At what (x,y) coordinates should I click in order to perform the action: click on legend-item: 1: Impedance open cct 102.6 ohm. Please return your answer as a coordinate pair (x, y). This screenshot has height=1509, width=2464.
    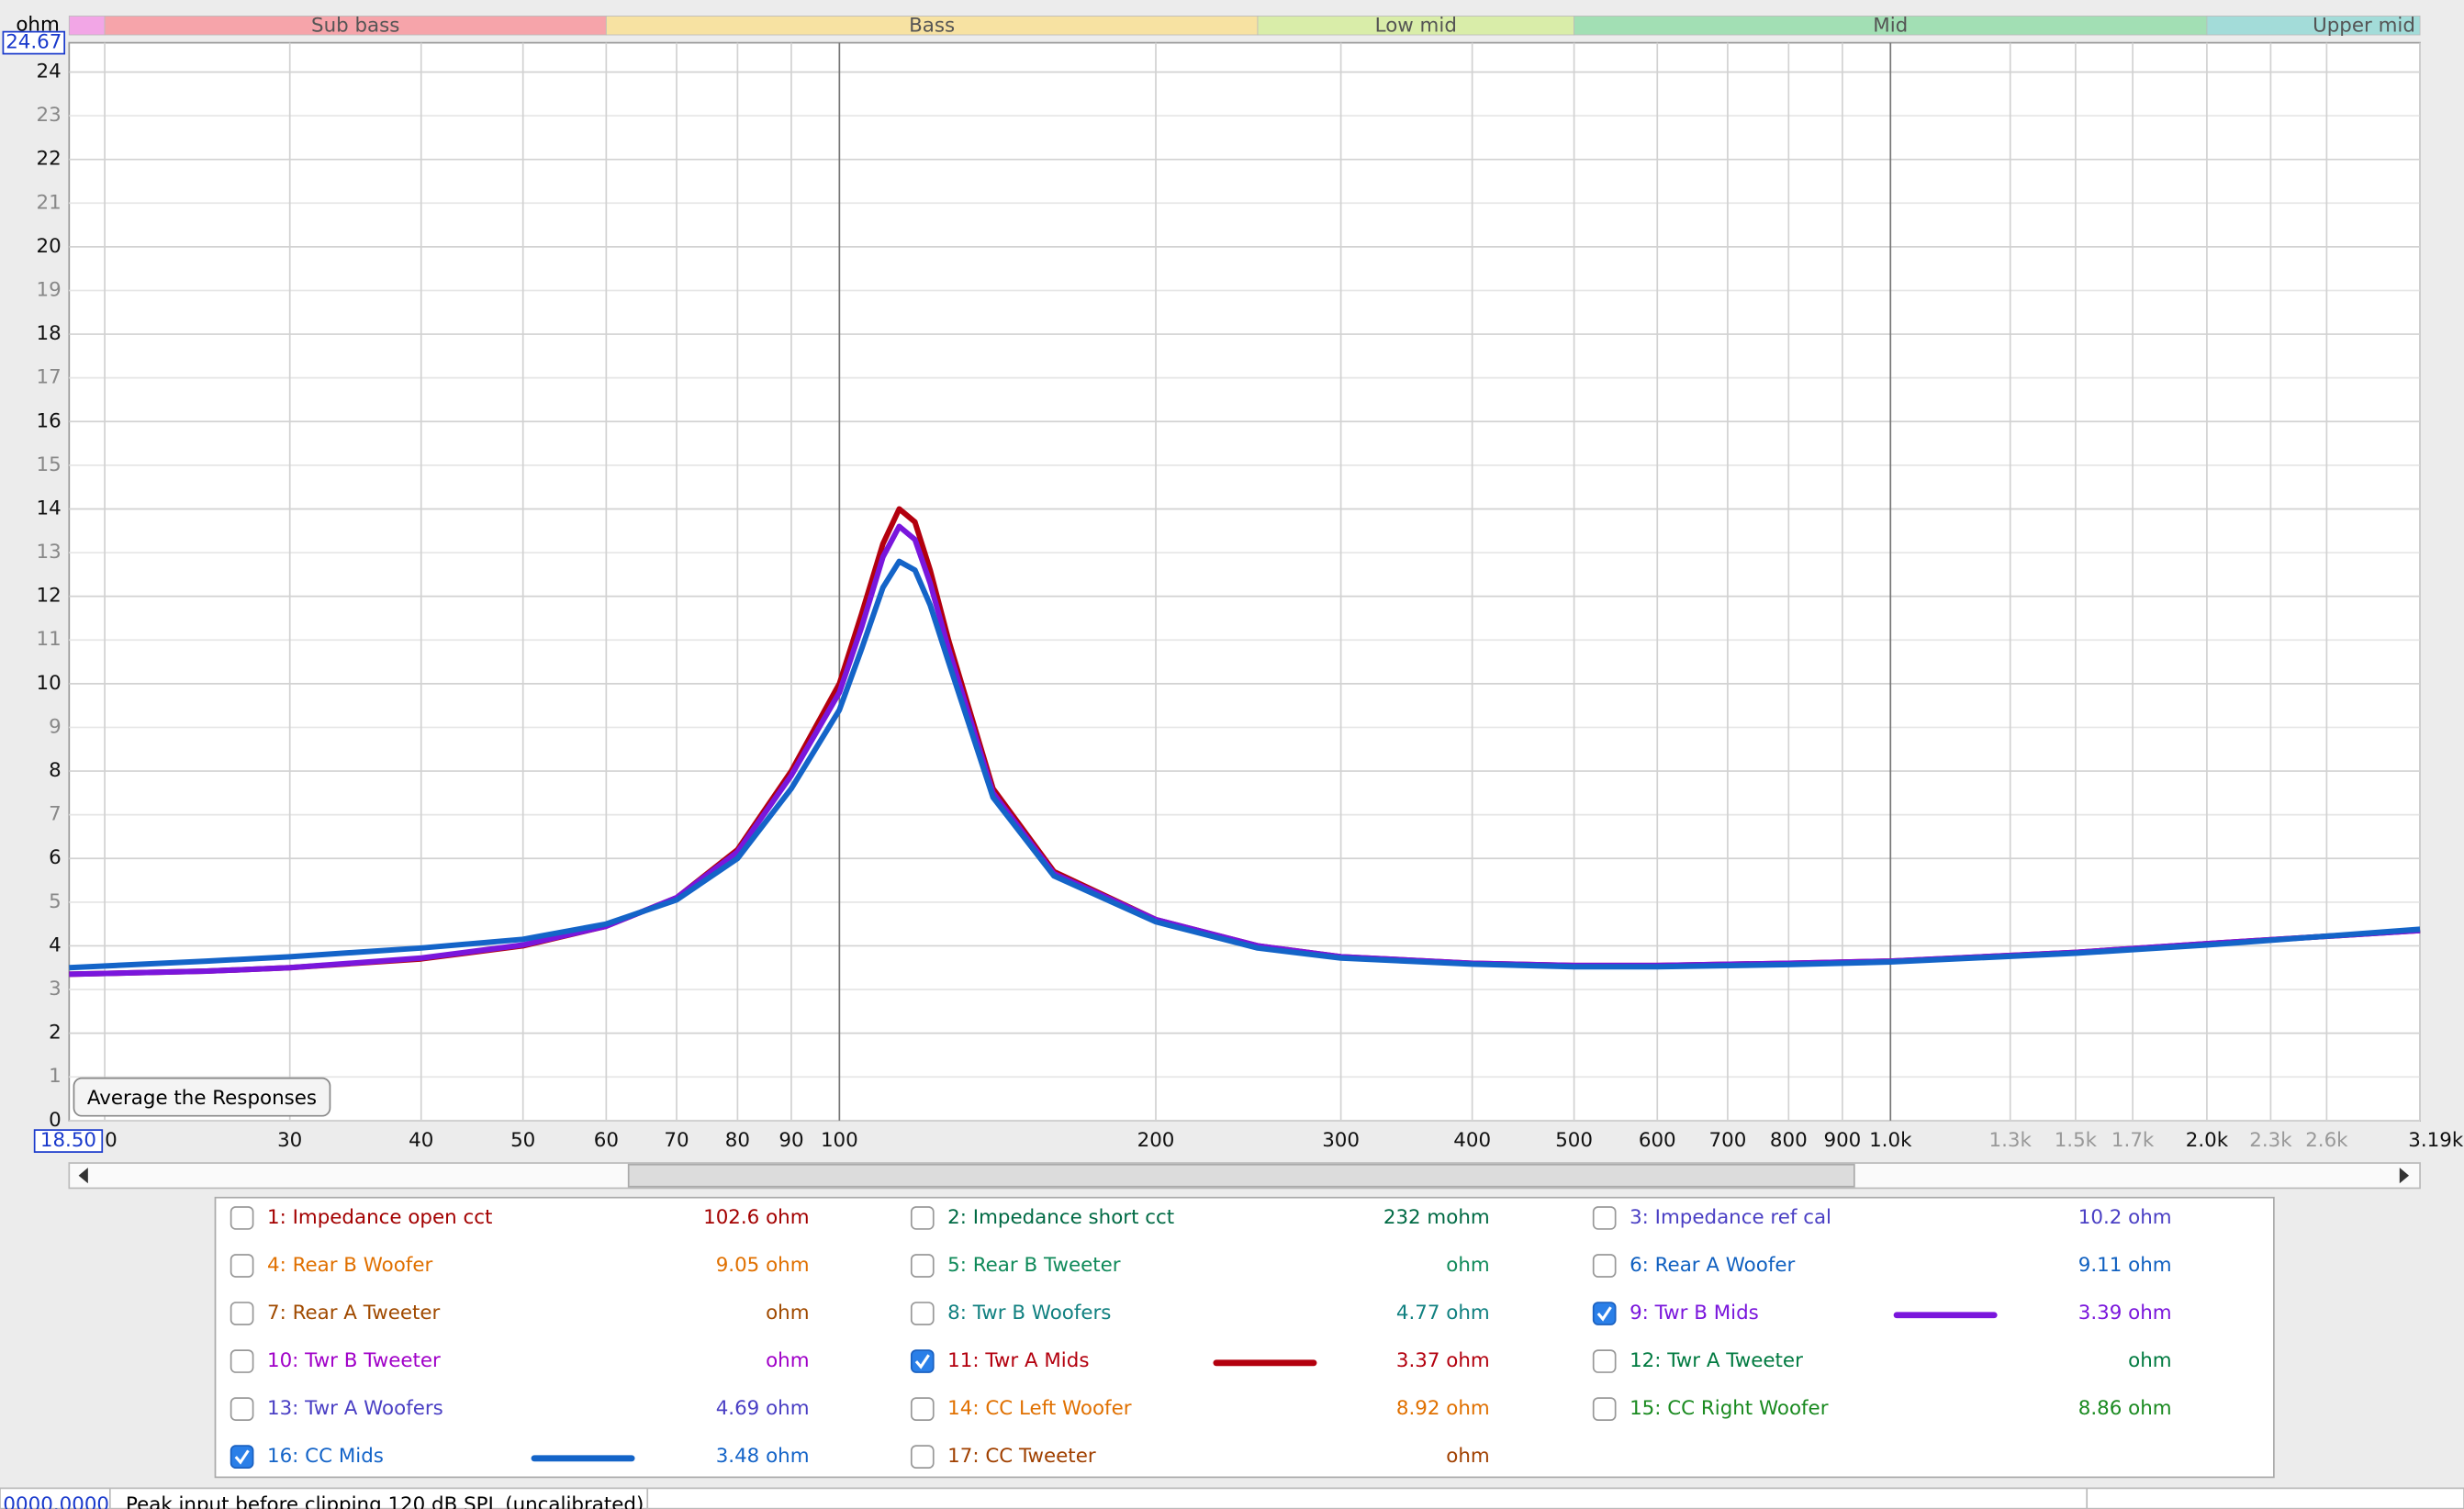
    Looking at the image, I should click on (520, 1218).